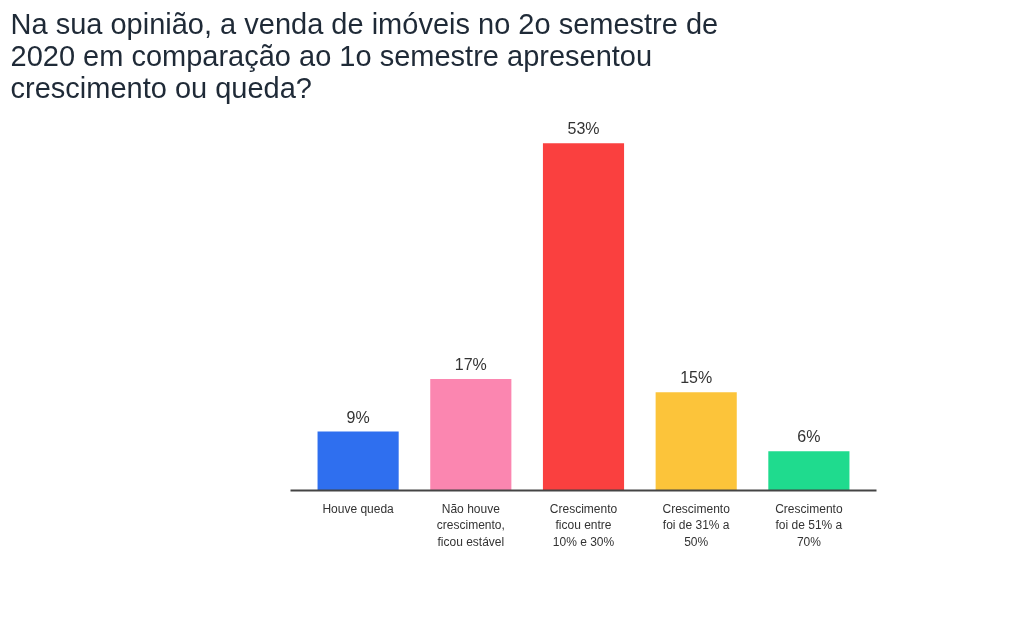  Describe the element at coordinates (470, 365) in the screenshot. I see `data-label: 17%` at that location.